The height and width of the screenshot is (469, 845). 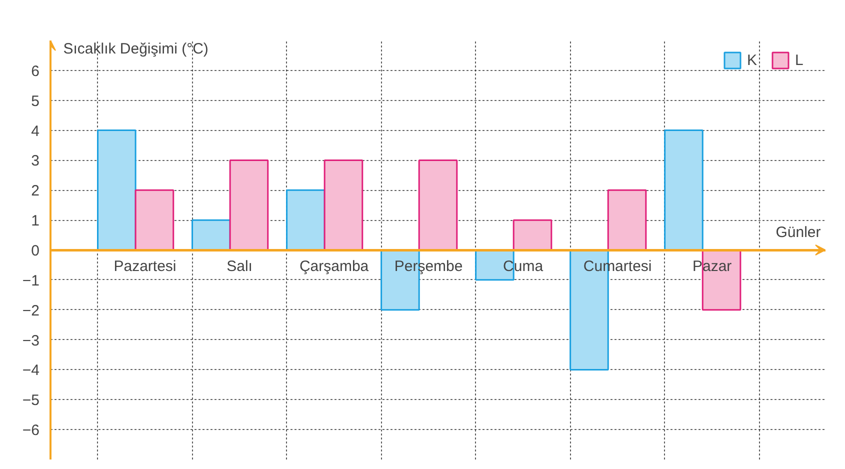 I want to click on y-tick-label: 5, so click(x=35, y=101).